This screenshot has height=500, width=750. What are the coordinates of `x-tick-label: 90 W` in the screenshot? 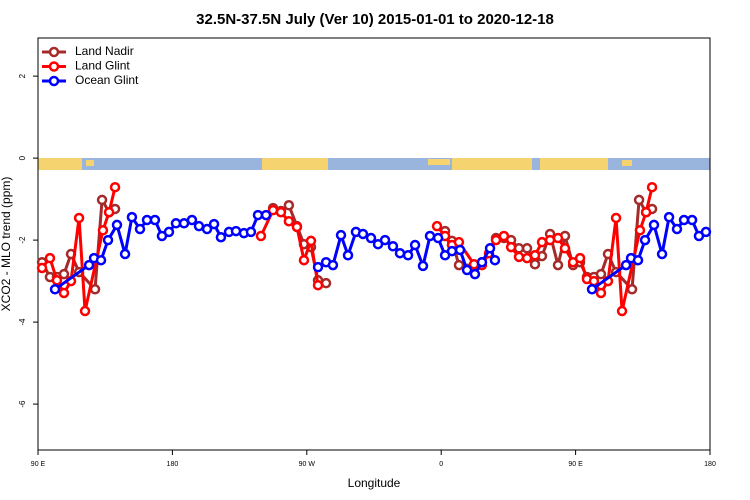 It's located at (307, 464).